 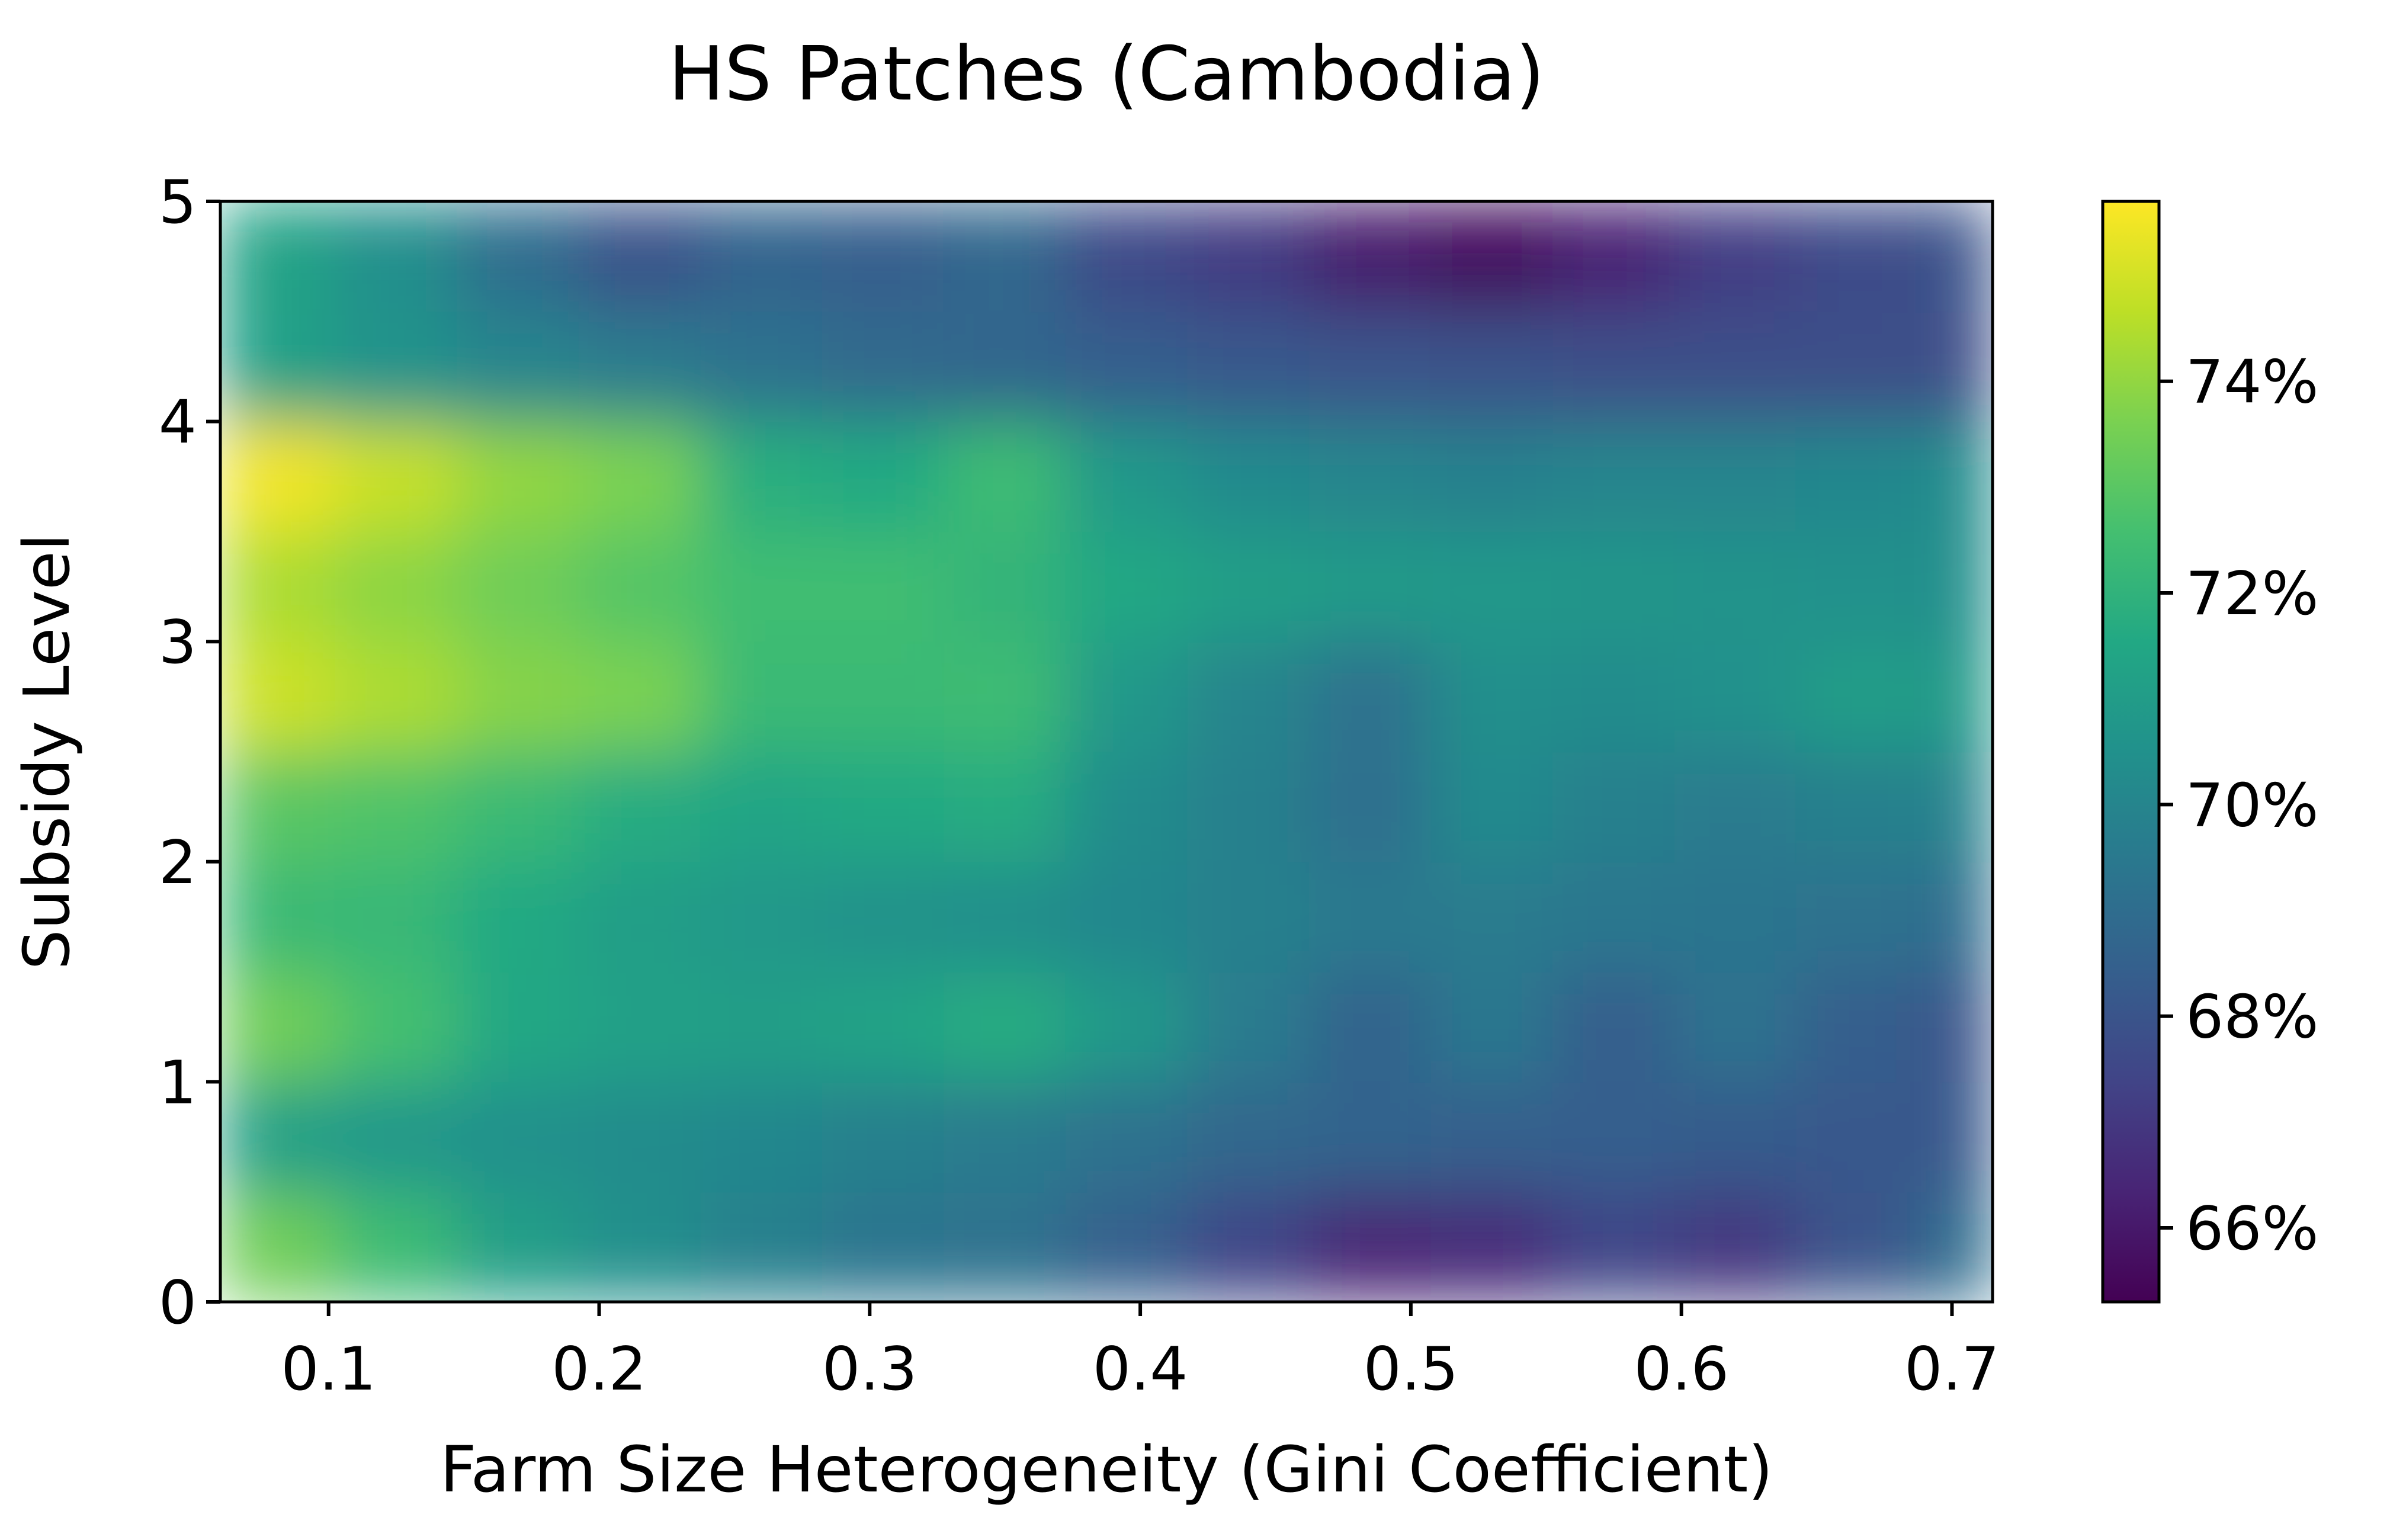 I want to click on colorbar-tick-label: 66%, so click(x=2252, y=1228).